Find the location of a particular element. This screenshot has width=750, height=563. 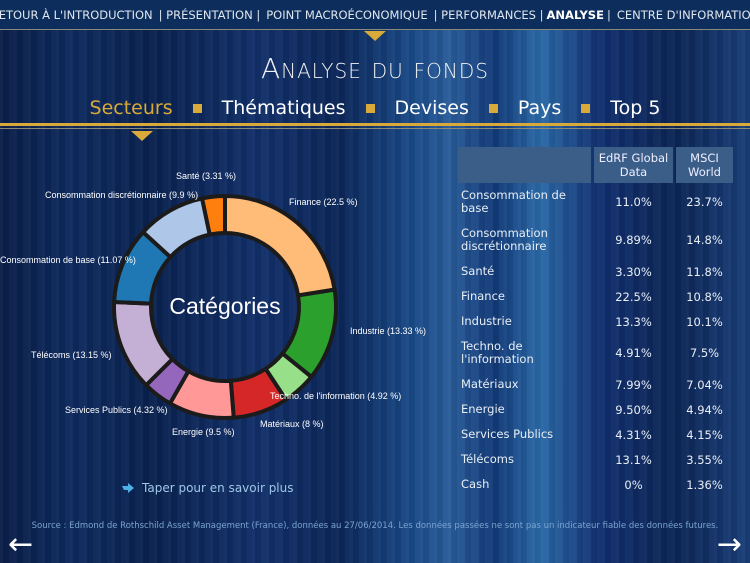

index-weight: 14.8% is located at coordinates (704, 240).